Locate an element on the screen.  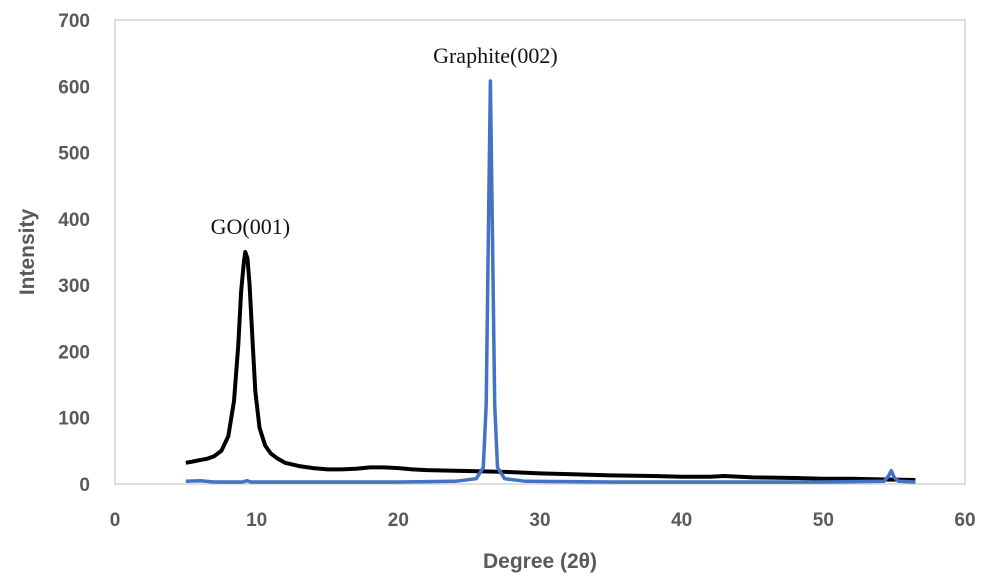
x-tick-label: 10 is located at coordinates (256, 520).